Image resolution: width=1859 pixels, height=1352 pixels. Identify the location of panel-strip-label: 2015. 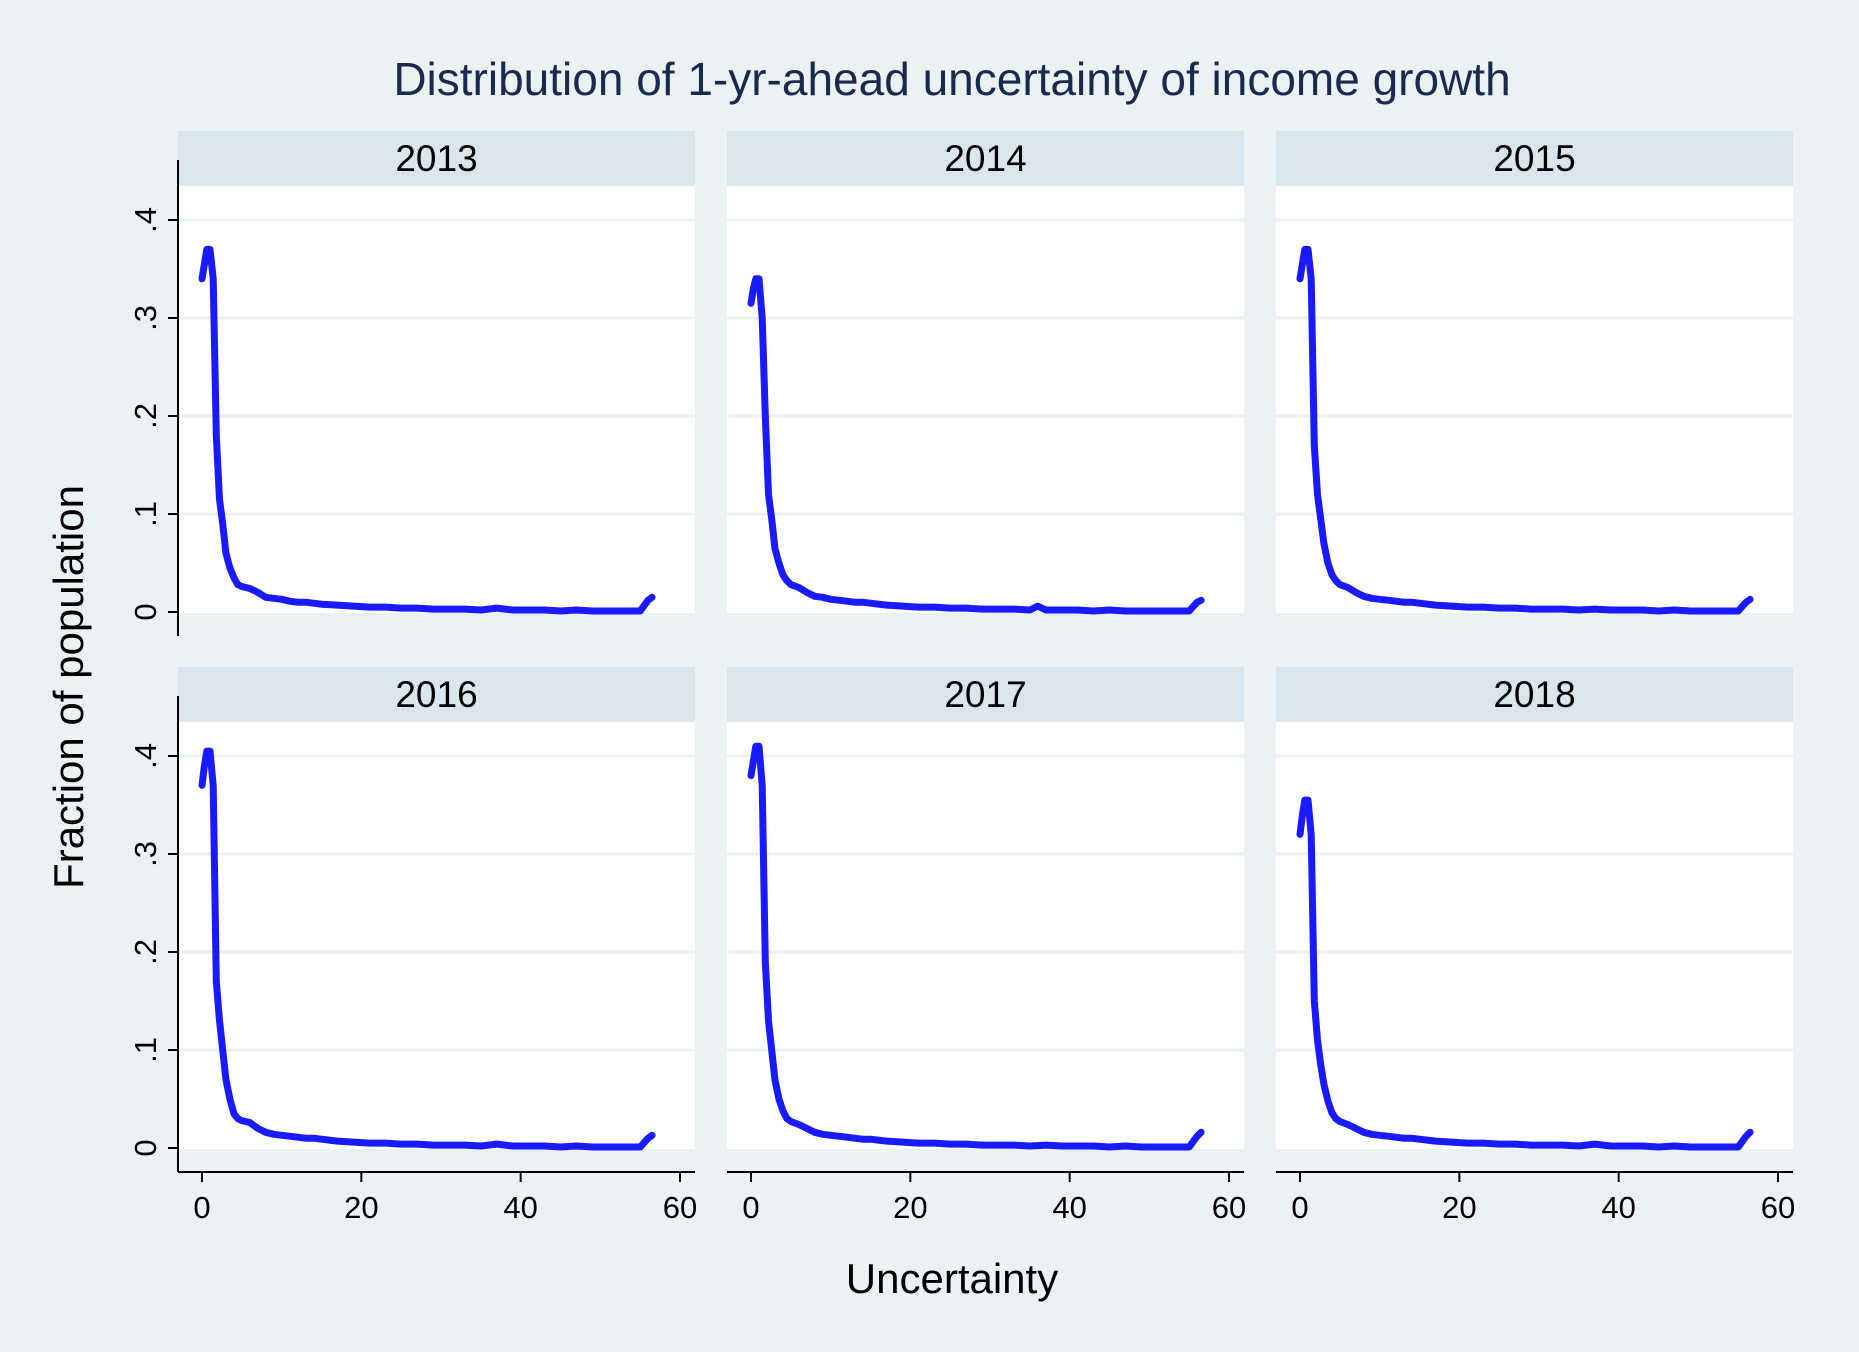
(1534, 158).